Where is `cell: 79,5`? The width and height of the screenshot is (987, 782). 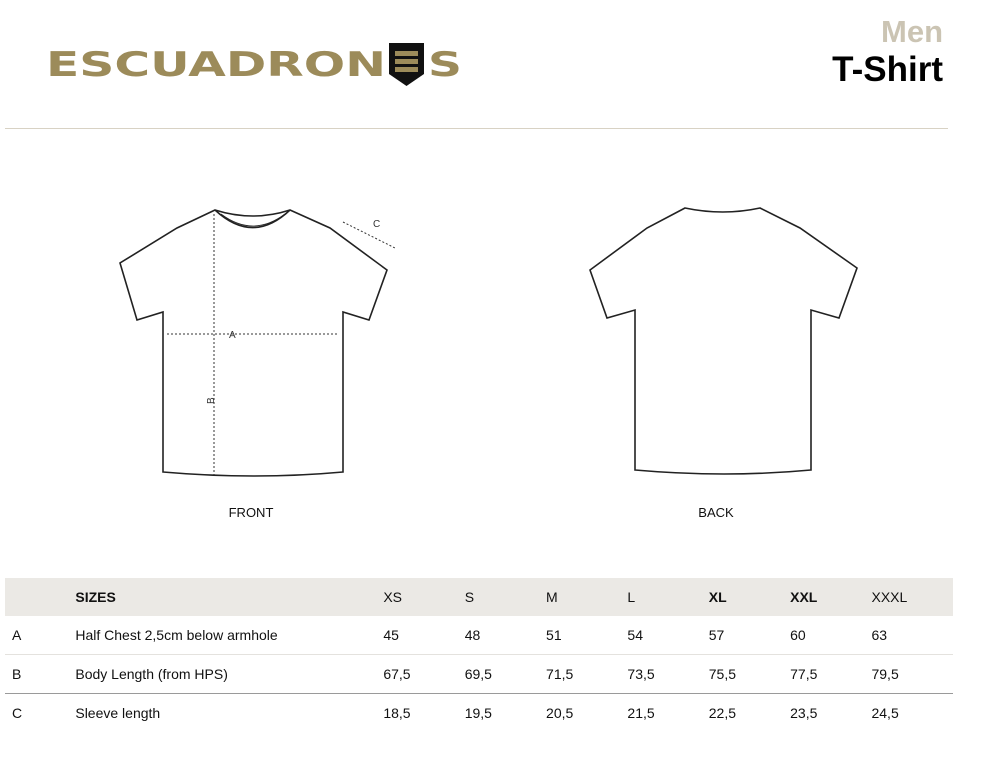 cell: 79,5 is located at coordinates (912, 674).